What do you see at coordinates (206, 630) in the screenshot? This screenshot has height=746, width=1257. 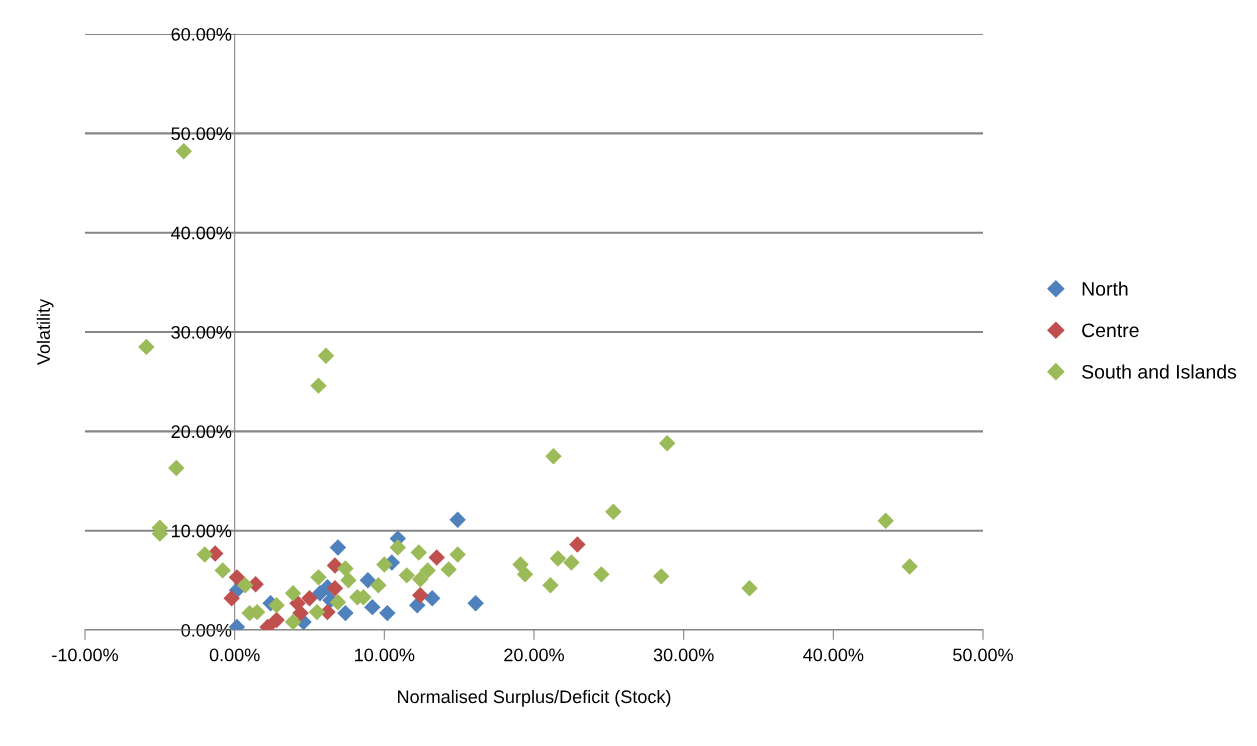 I see `y-tick-label: 0.00%` at bounding box center [206, 630].